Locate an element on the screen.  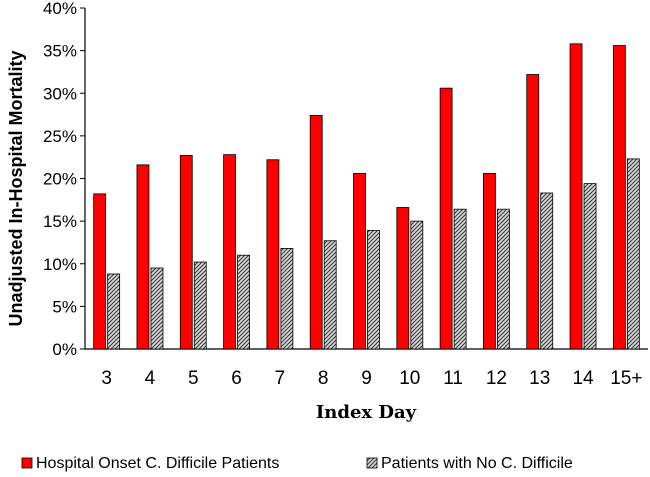
x-axis-ticks: 3 4 5 6 7 8 9 10 11 12 13 14 15+ is located at coordinates (371, 378).